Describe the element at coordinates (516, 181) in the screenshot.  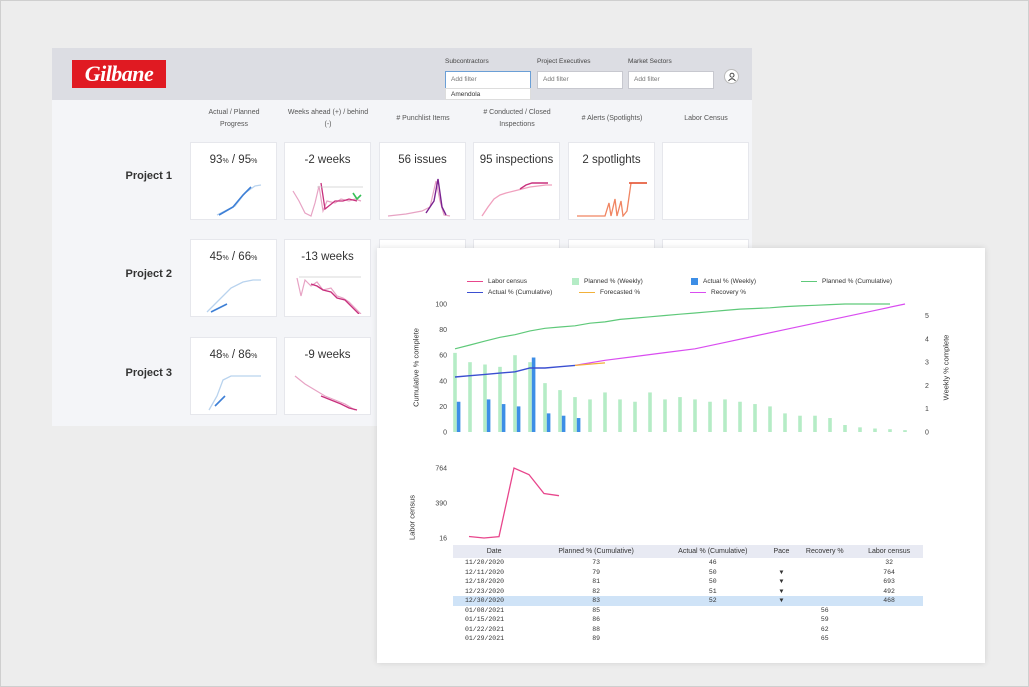
I see `project-1-inspections-cell: 95 inspections` at that location.